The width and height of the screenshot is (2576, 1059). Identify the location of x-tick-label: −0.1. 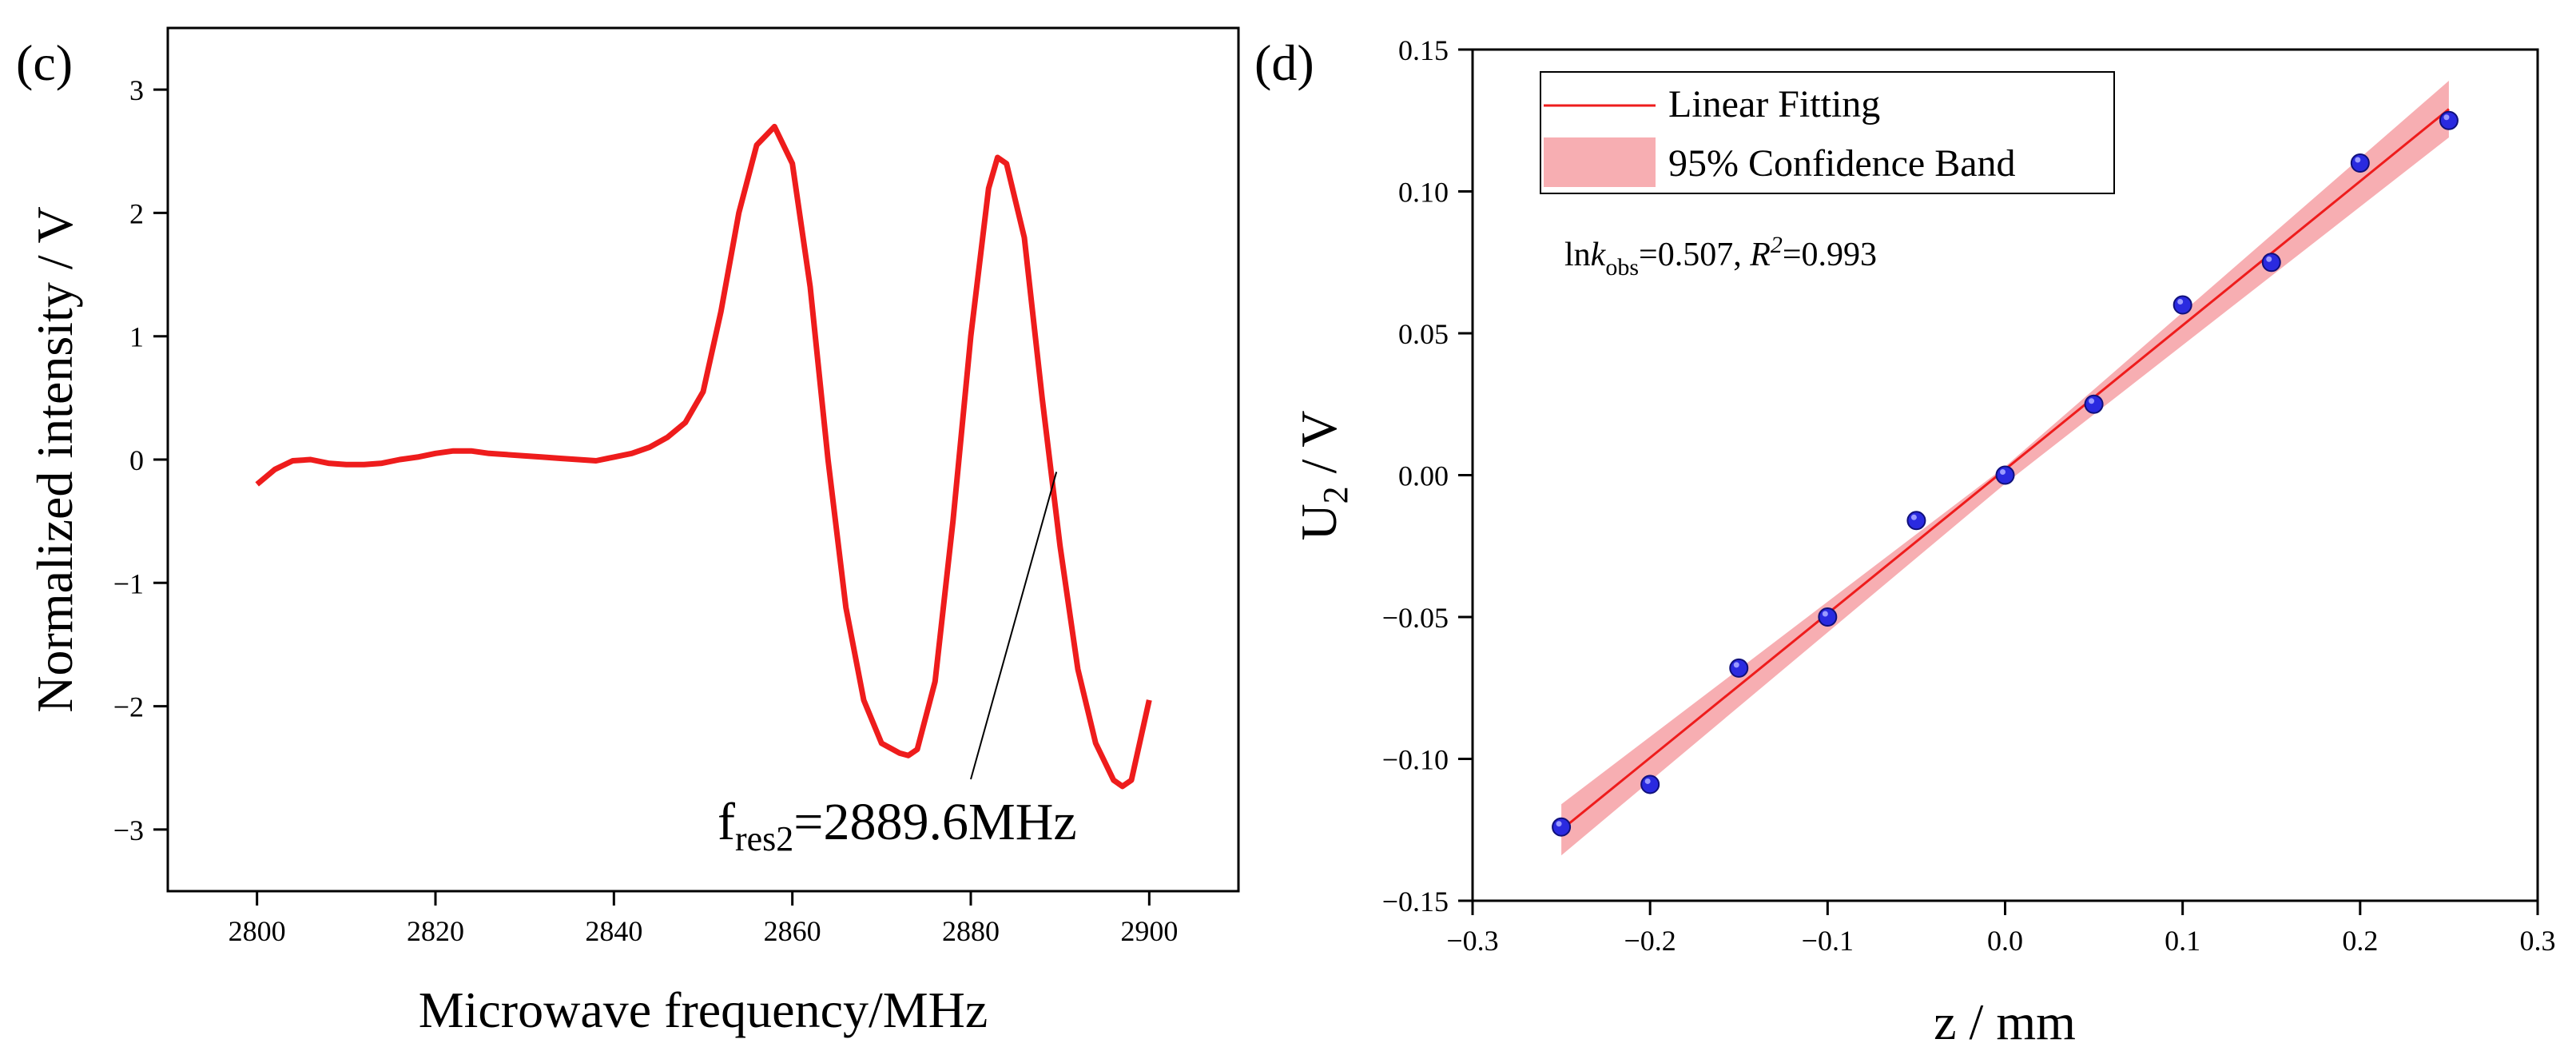
(1828, 941).